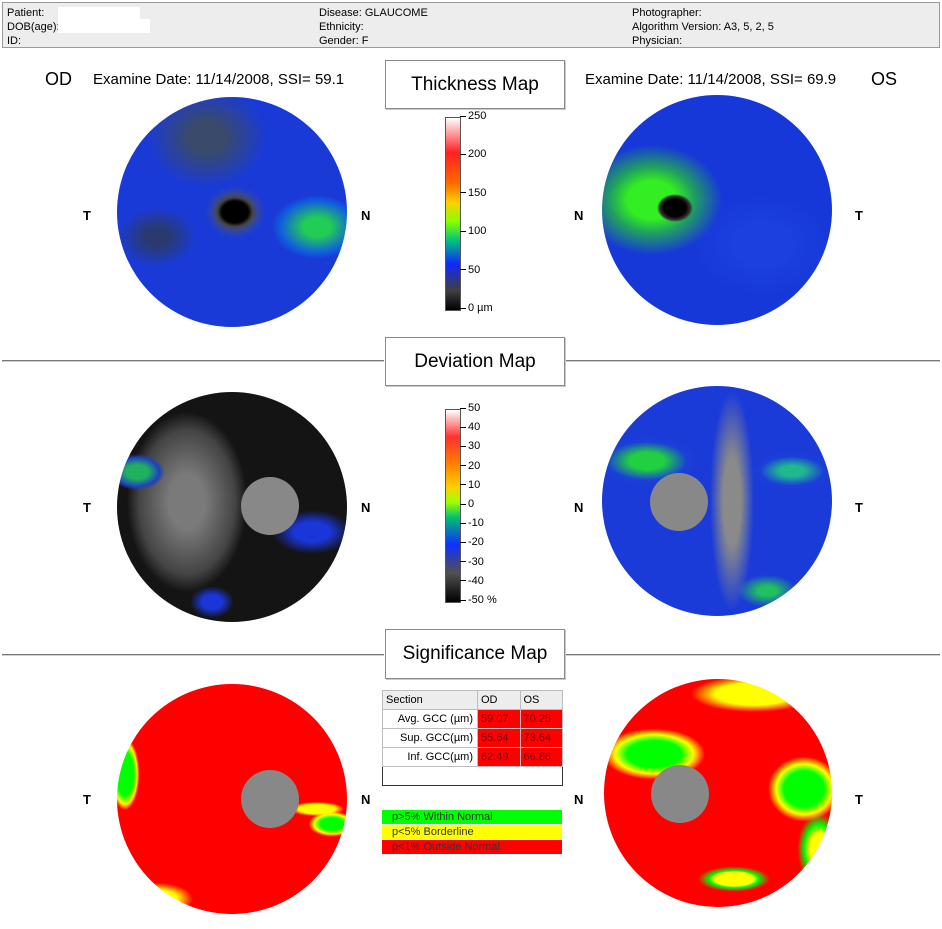  I want to click on table-cell-od: 59.07, so click(499, 719).